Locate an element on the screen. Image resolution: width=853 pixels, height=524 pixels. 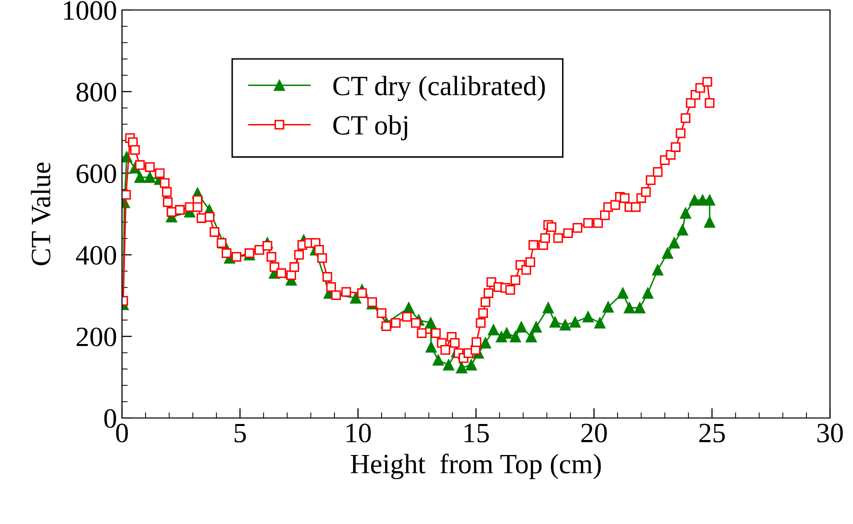
x-axis-title: Height from Top (cm) is located at coordinates (475, 467).